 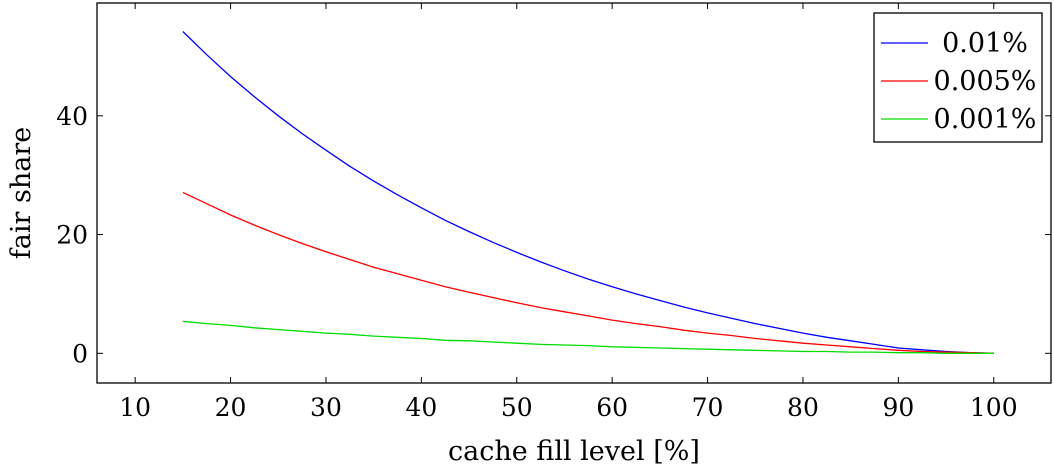 What do you see at coordinates (985, 119) in the screenshot?
I see `legend-label-3: 0.001%` at bounding box center [985, 119].